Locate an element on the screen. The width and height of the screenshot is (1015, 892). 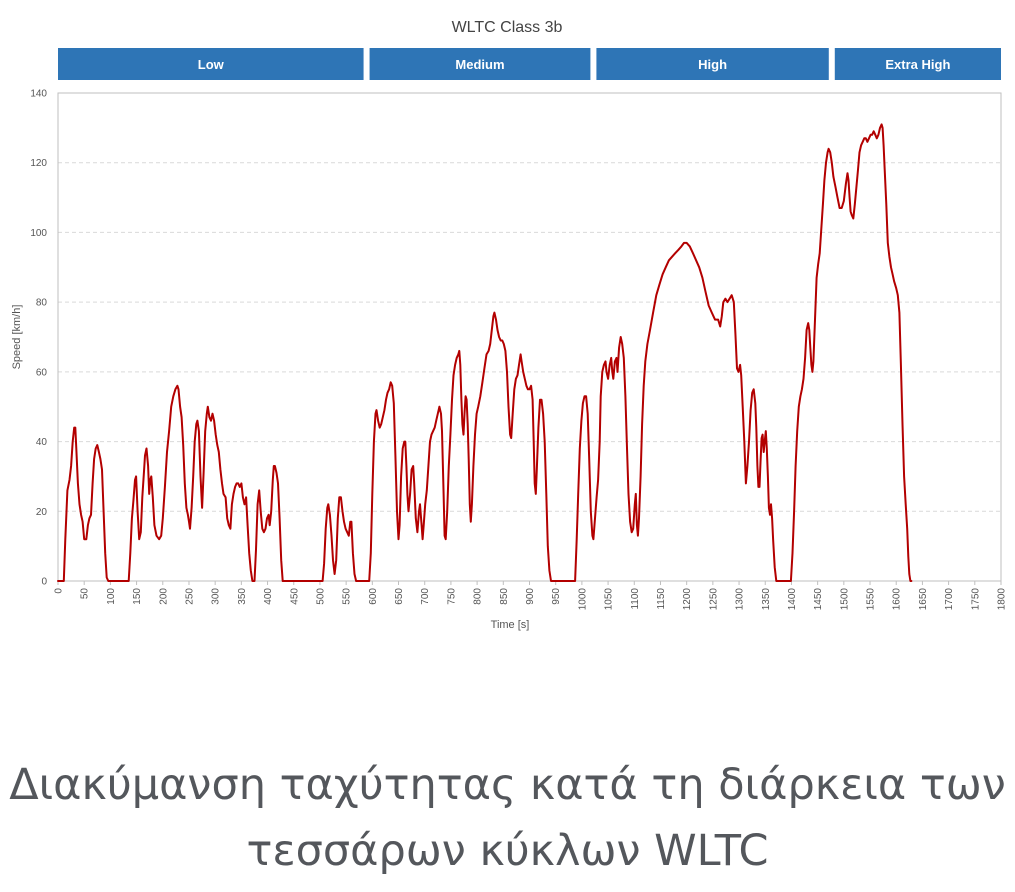
y-tick-label: 100 is located at coordinates (38, 233).